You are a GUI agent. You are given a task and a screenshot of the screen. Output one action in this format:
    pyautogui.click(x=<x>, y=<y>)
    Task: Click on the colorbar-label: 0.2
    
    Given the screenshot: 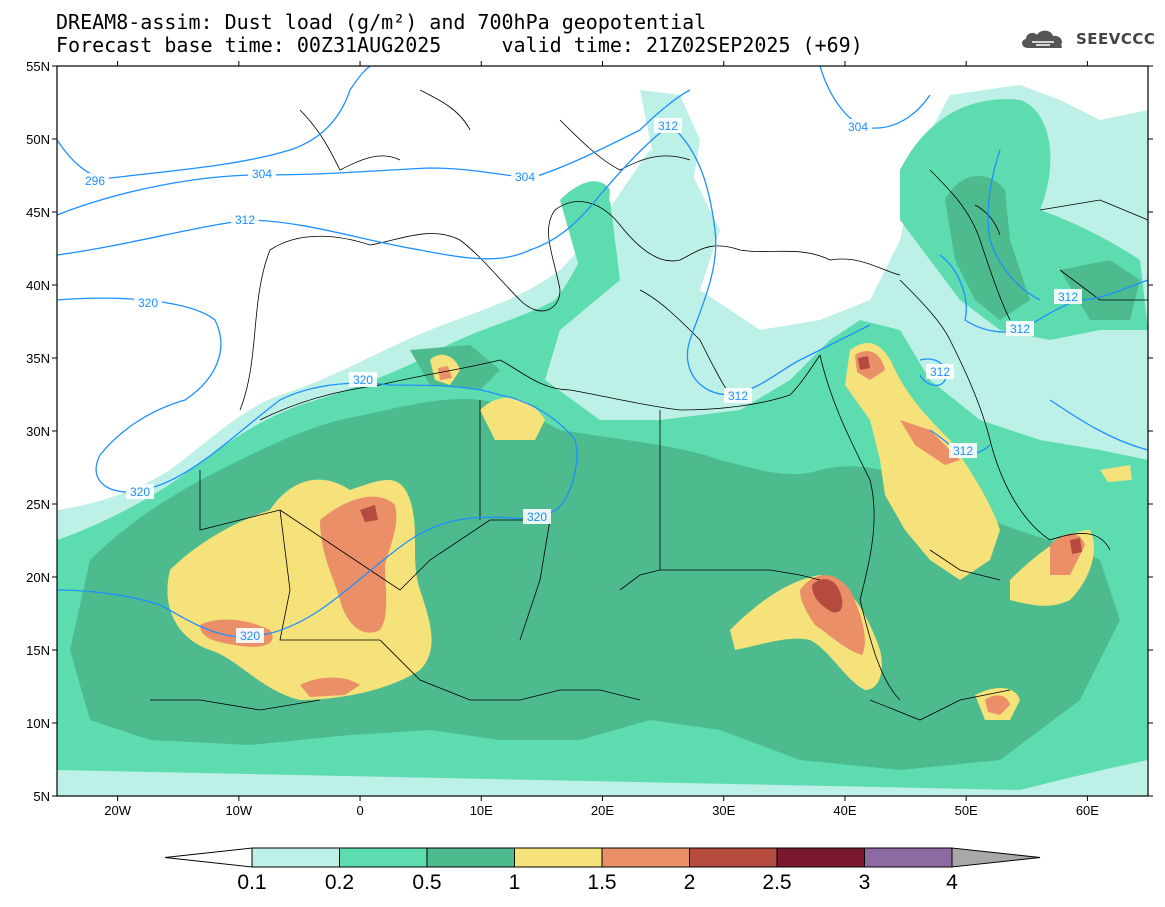 What is the action you would take?
    pyautogui.click(x=339, y=882)
    